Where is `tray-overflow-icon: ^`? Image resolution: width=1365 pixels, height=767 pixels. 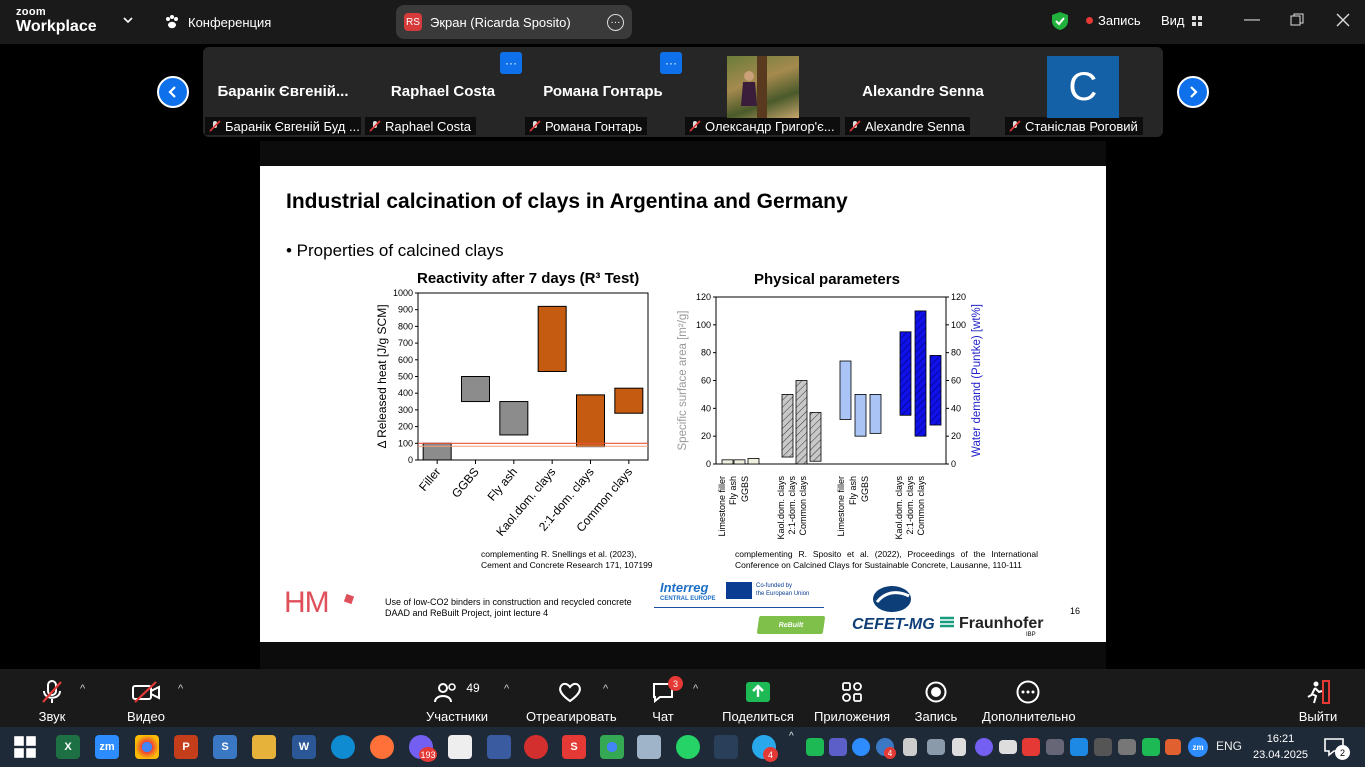
tray-overflow-icon: ^ is located at coordinates (791, 736).